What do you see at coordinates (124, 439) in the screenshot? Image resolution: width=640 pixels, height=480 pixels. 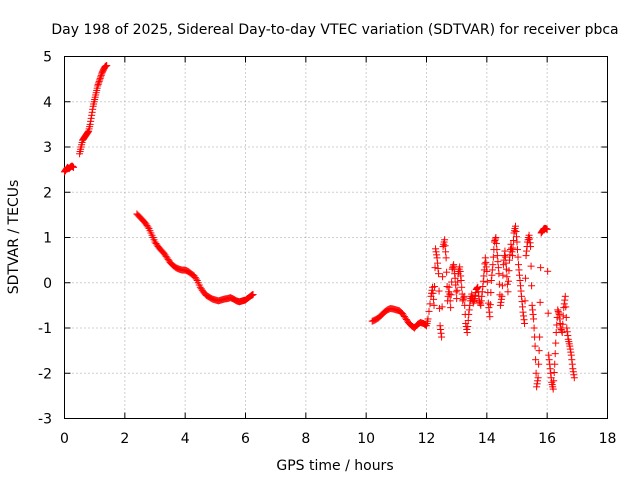 I see `x-tick-label: 2` at bounding box center [124, 439].